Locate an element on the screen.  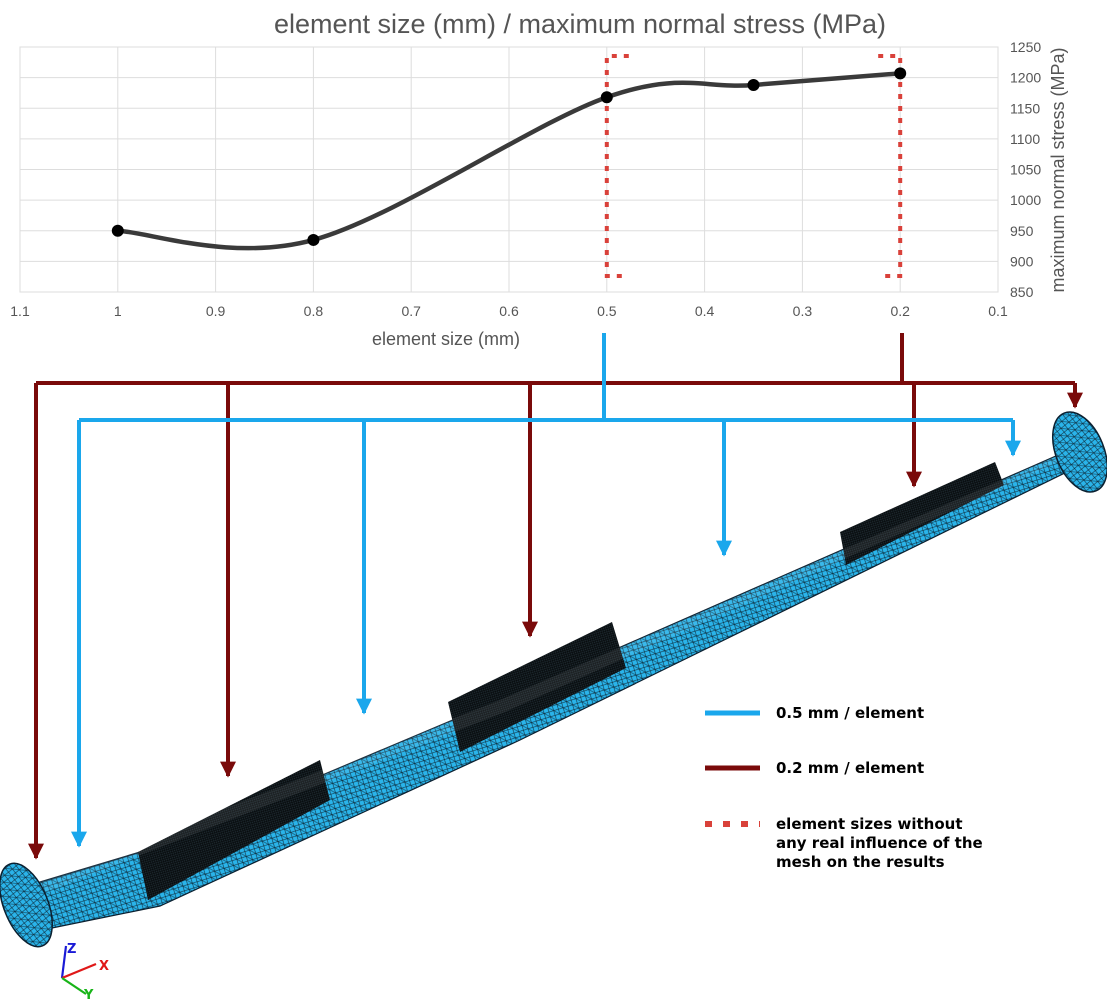
y-tick-label: 950 is located at coordinates (1022, 231).